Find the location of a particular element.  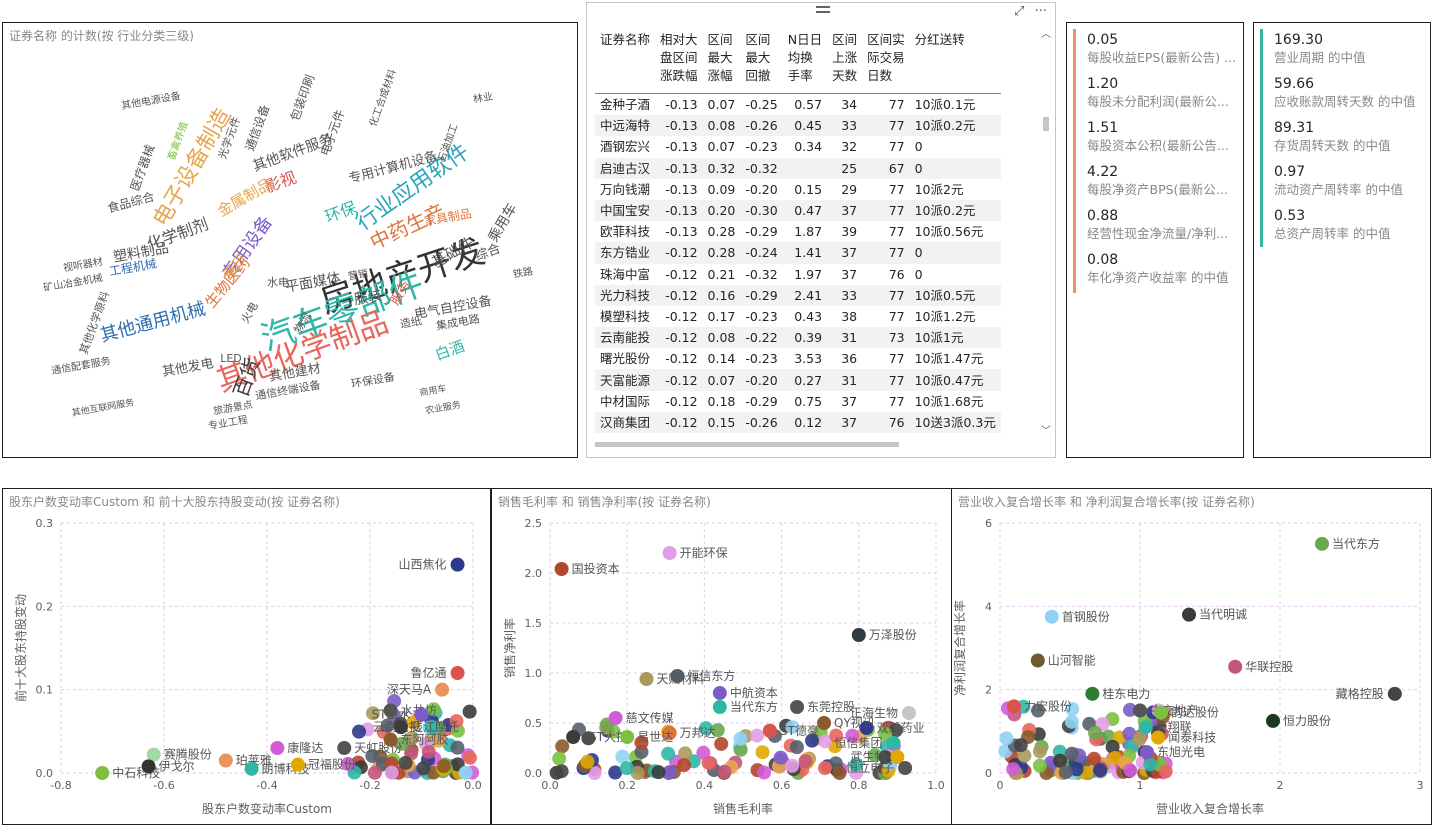

wordcloud-word: 白酒 is located at coordinates (450, 350).